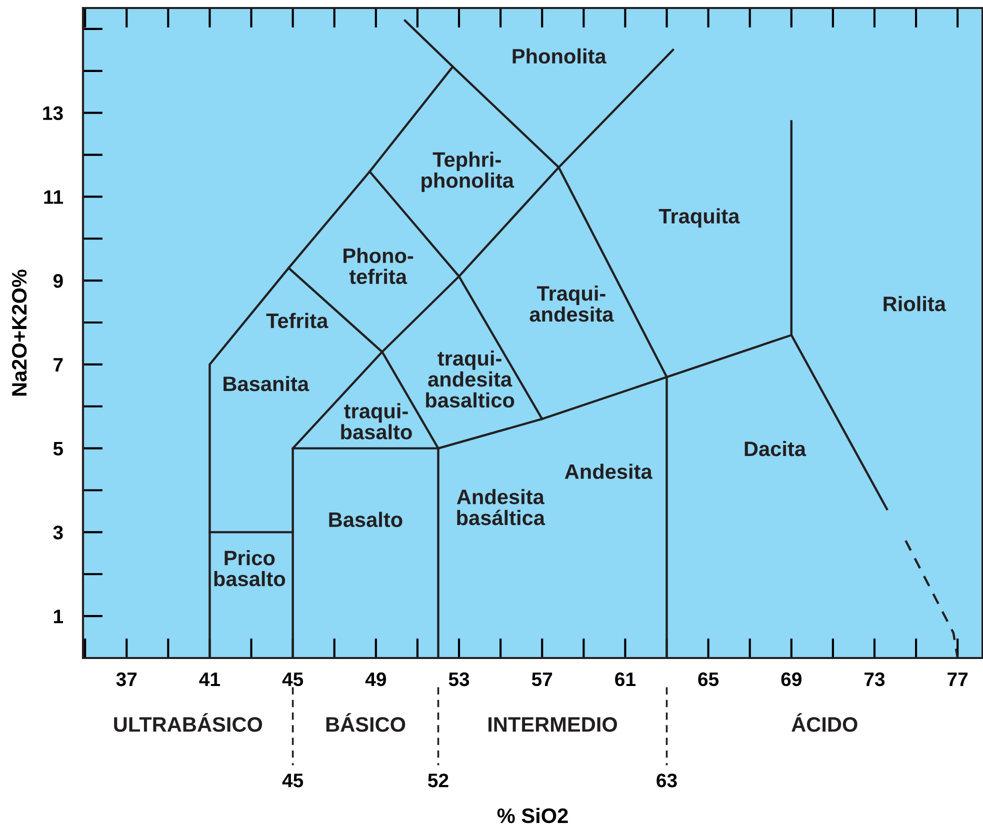  Describe the element at coordinates (532, 816) in the screenshot. I see `x-axis-title: % SiO2` at that location.